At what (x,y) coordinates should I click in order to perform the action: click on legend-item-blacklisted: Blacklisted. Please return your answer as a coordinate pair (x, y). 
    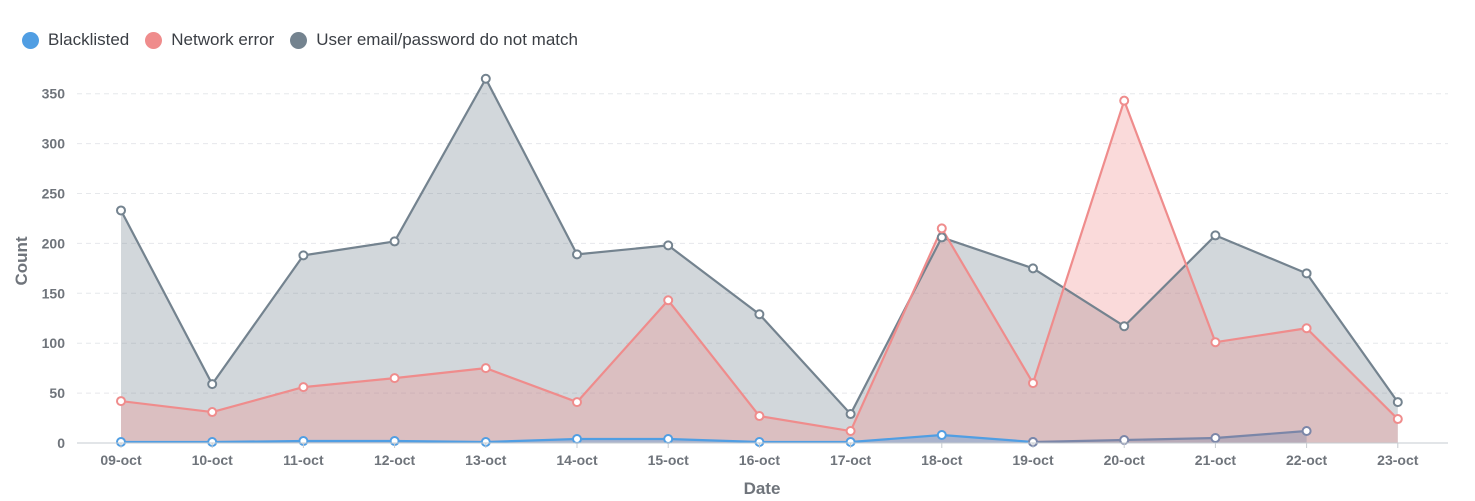
    Looking at the image, I should click on (75, 40).